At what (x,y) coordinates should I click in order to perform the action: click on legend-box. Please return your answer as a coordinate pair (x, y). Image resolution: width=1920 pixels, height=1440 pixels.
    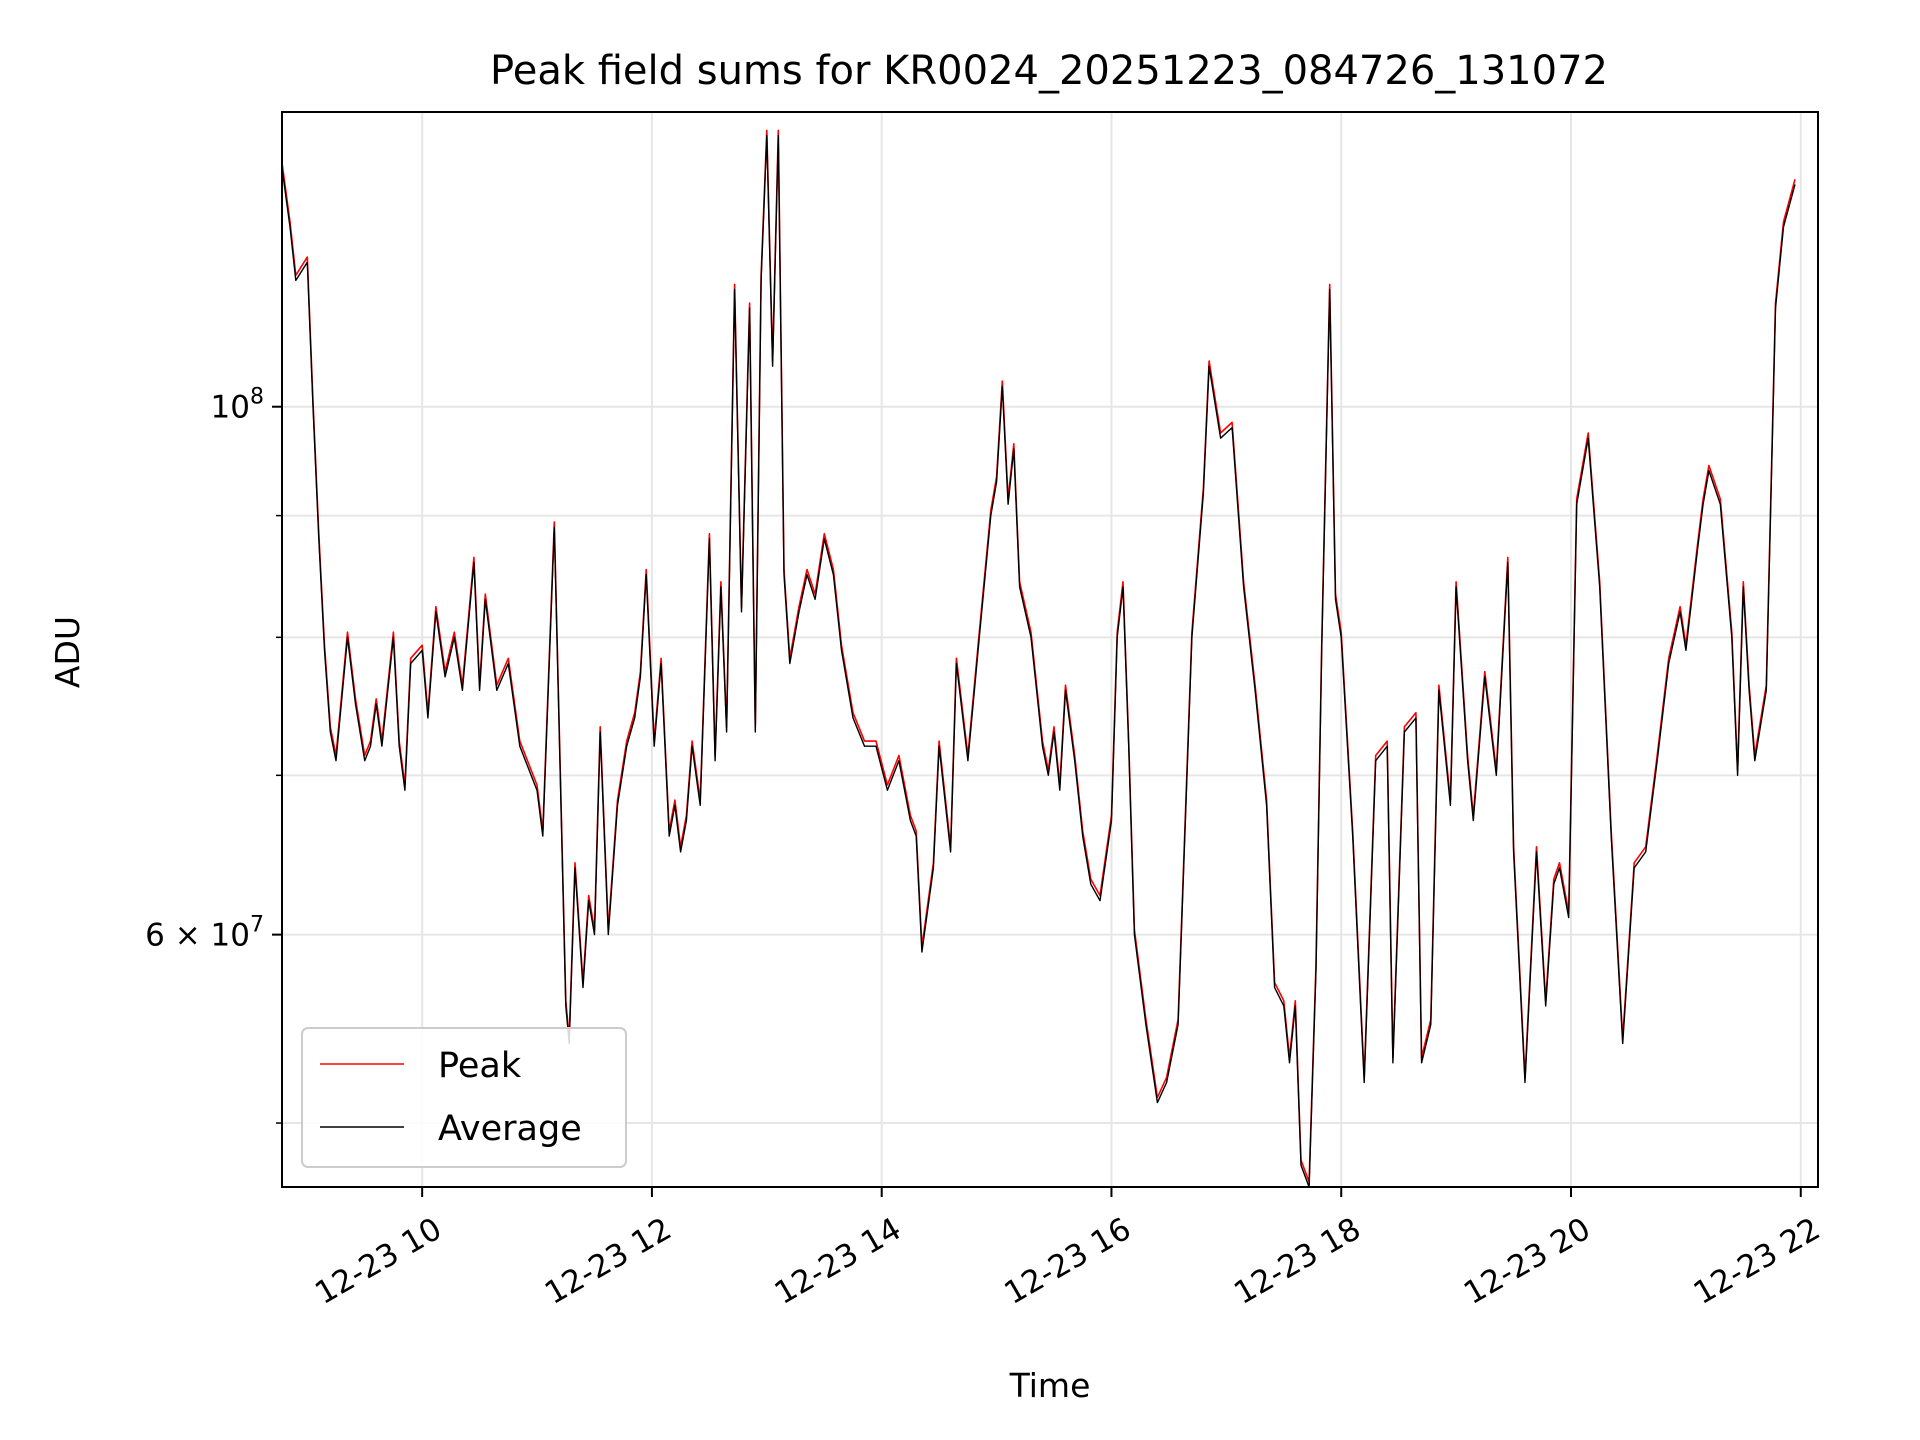
    Looking at the image, I should click on (464, 1097).